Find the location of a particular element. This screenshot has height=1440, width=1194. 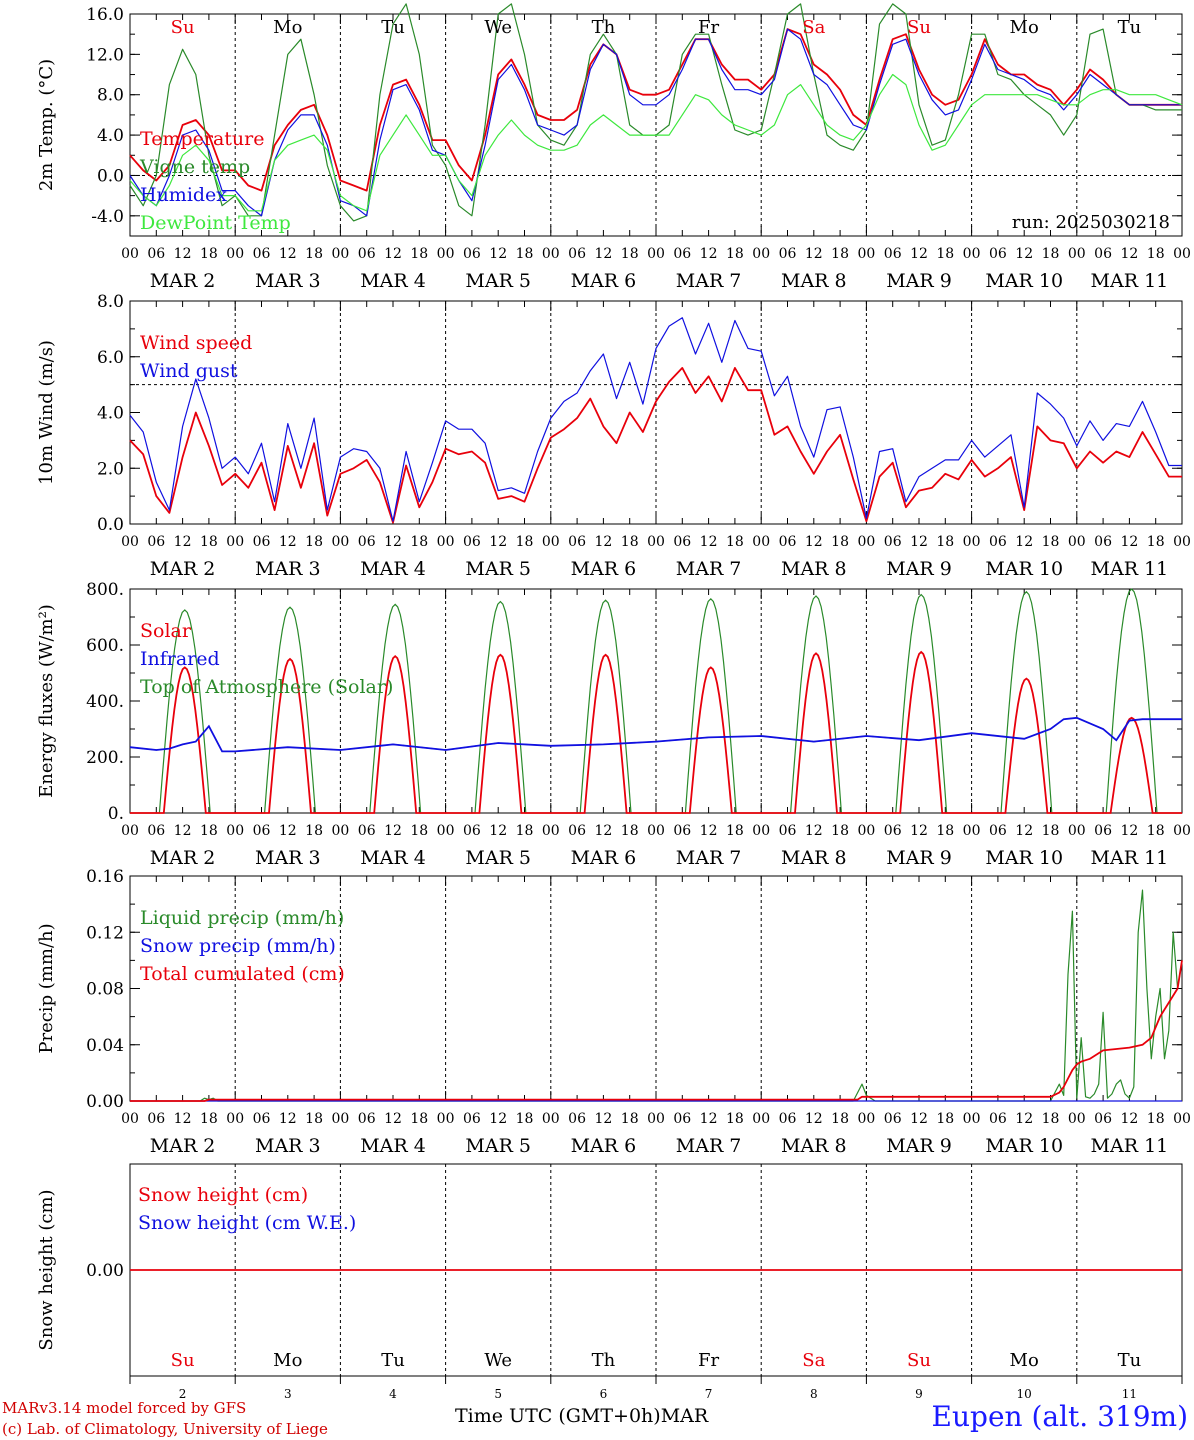

day-label: Su is located at coordinates (183, 1360).